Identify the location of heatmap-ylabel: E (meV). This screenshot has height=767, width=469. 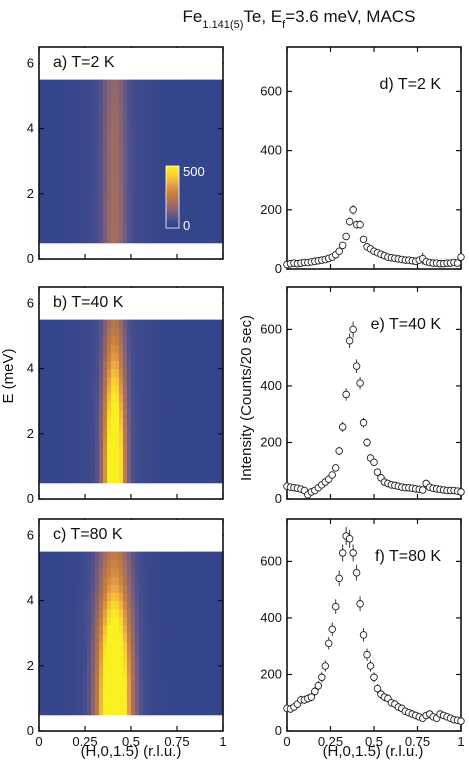
(8, 375).